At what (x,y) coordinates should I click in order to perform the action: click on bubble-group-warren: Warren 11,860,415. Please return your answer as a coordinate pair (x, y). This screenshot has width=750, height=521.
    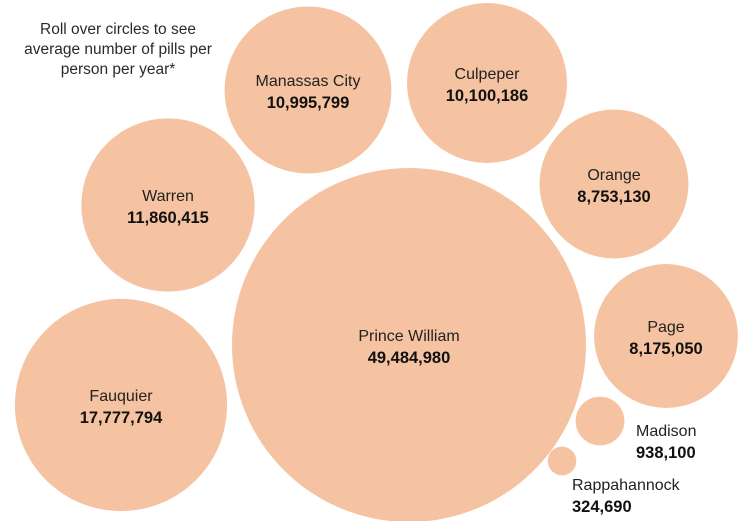
    Looking at the image, I should click on (168, 205).